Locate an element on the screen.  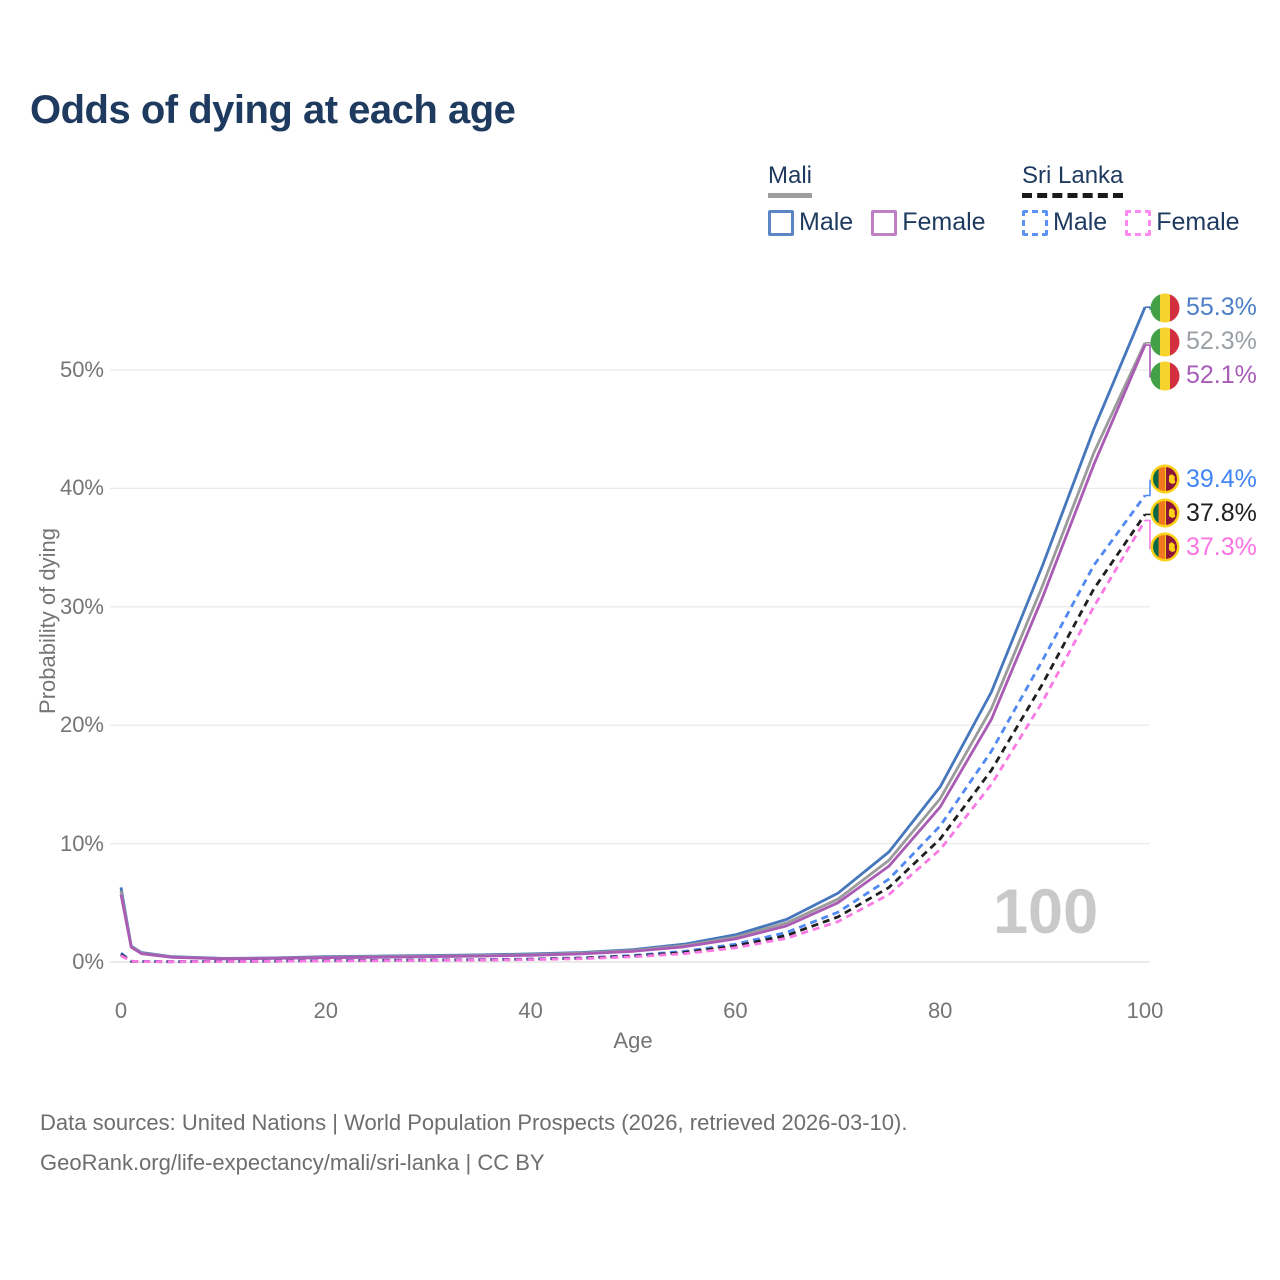
legend-group-sri-lanka: Sri Lanka Male Female is located at coordinates (1131, 199).